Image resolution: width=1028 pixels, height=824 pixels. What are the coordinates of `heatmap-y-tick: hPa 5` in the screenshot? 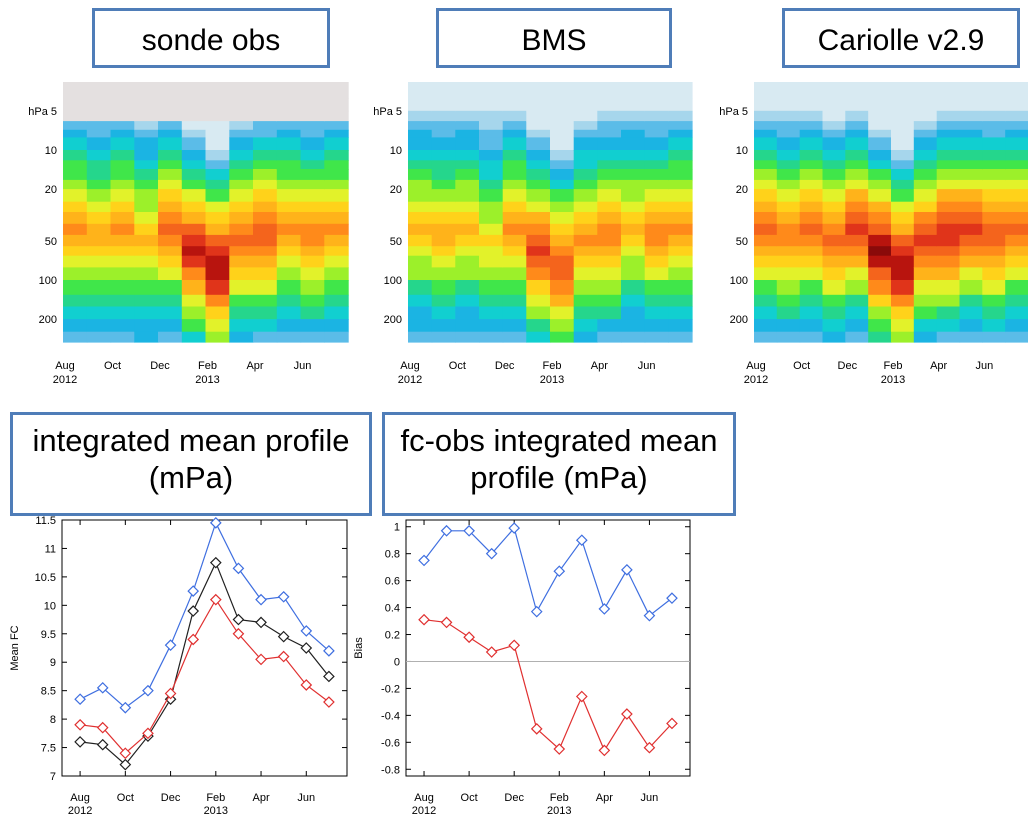 It's located at (733, 112).